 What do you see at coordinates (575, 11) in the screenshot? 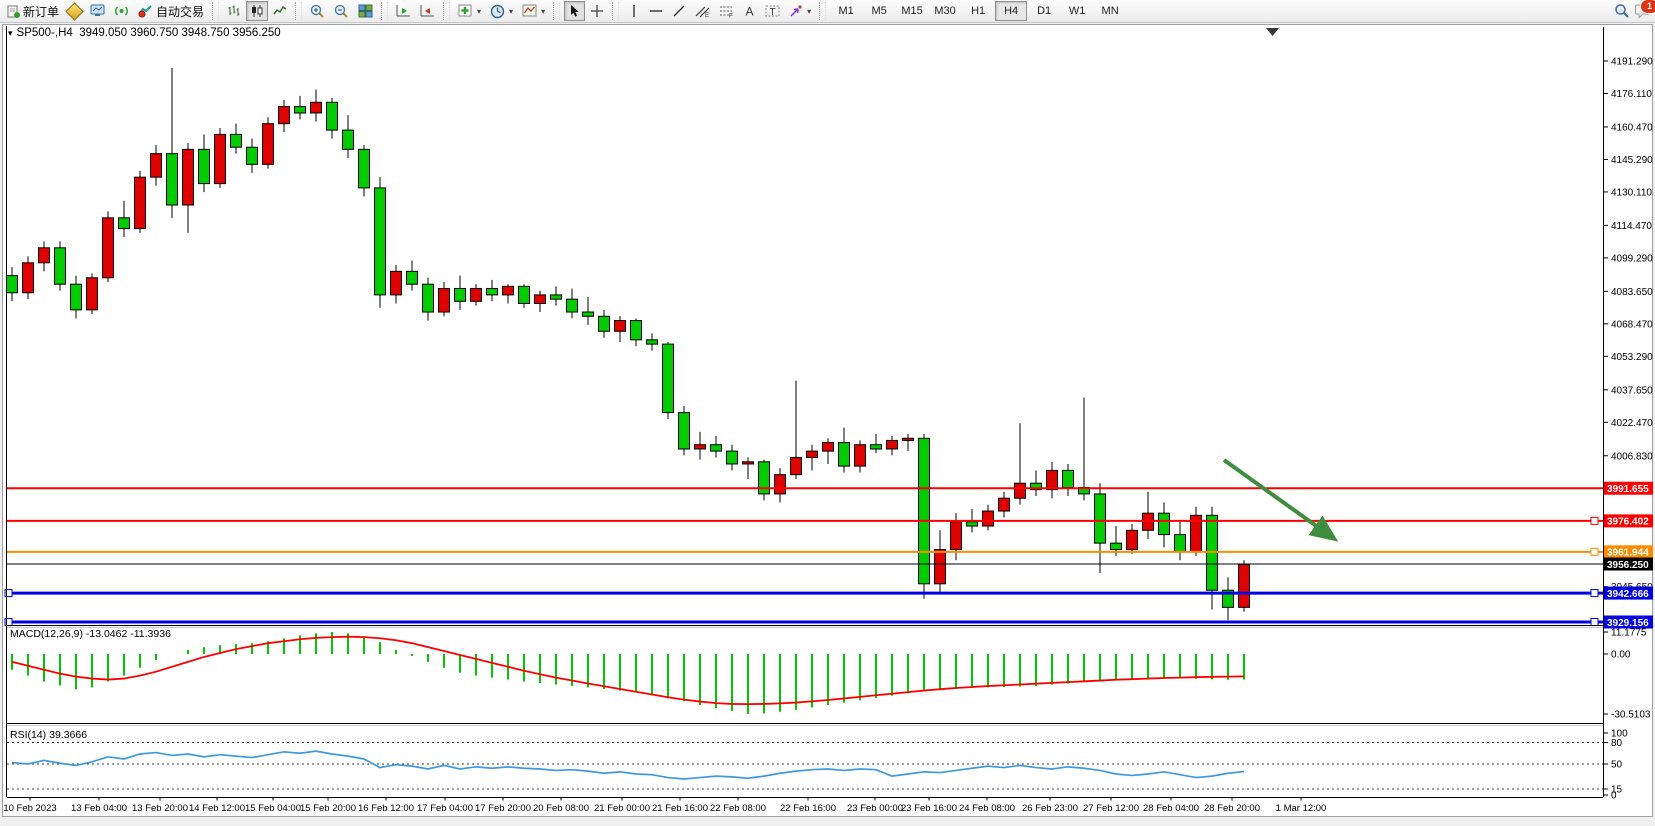
I see `cursor-button` at bounding box center [575, 11].